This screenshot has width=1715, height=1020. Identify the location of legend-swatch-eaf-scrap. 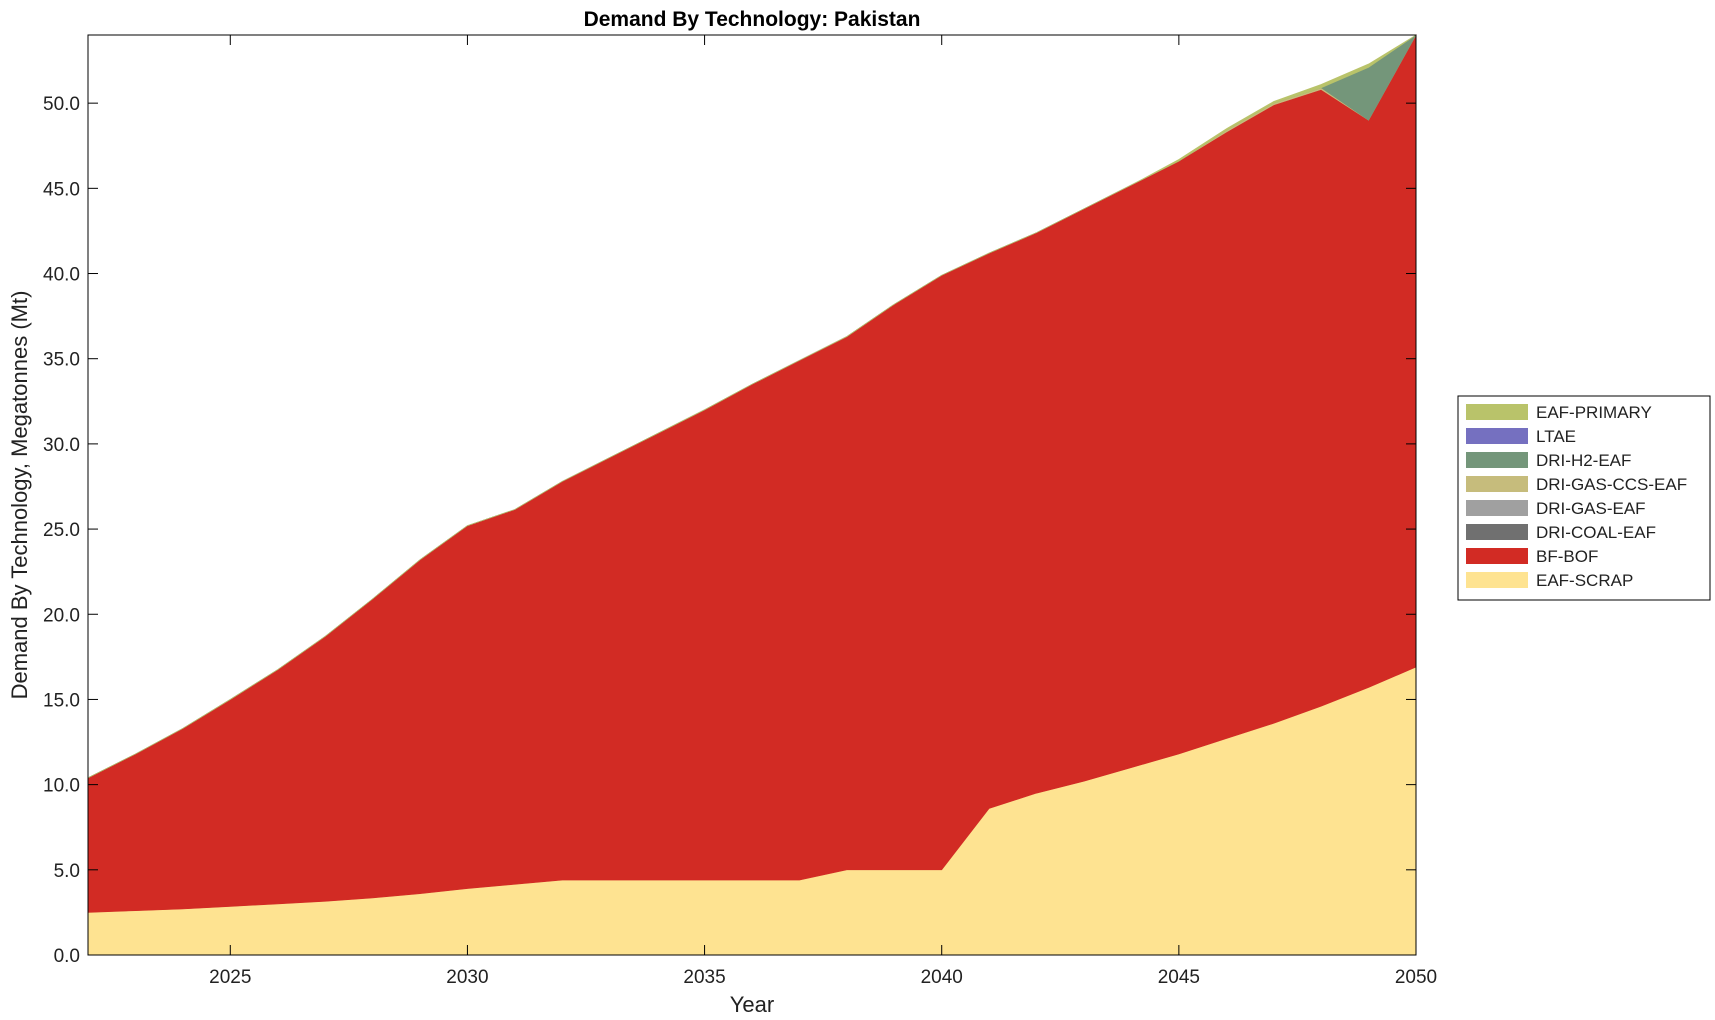
(1497, 580).